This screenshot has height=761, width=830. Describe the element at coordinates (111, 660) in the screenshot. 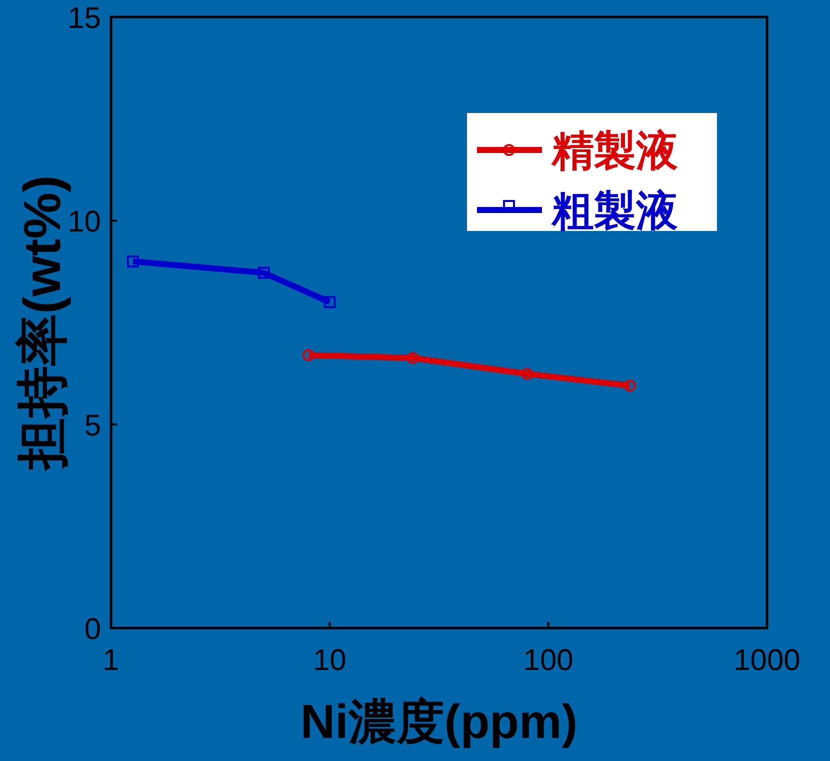

I see `x-tick-label: 1` at that location.